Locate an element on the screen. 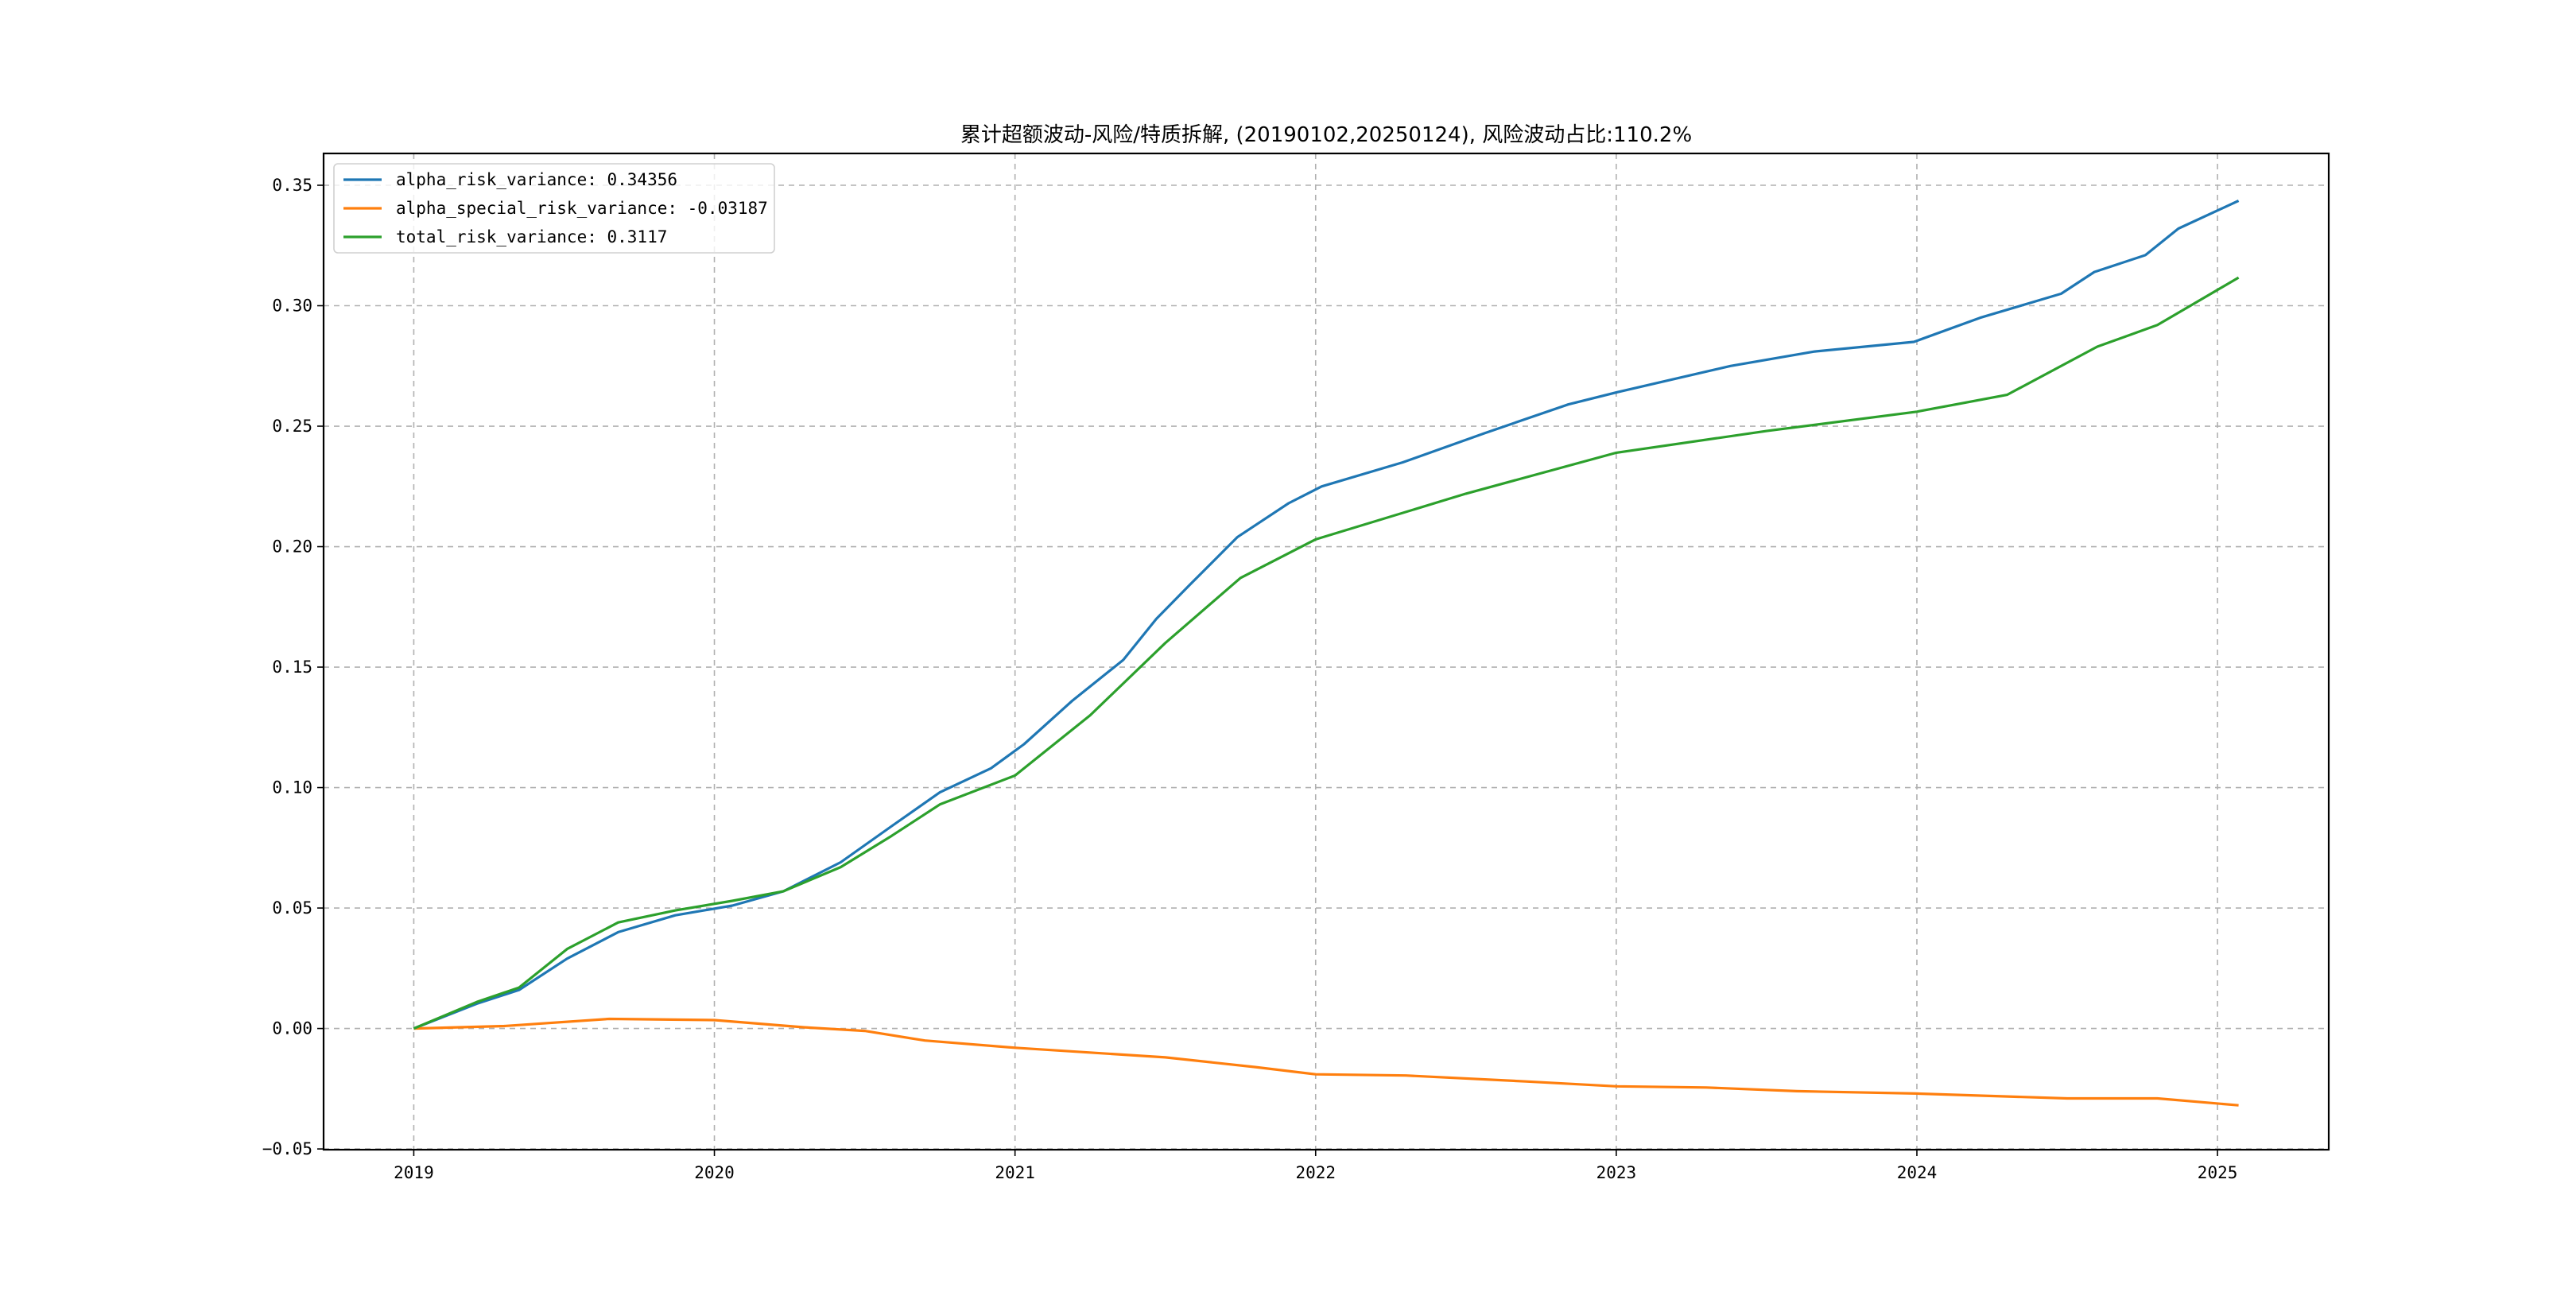  y-tick-label: 0.05 is located at coordinates (292, 908).